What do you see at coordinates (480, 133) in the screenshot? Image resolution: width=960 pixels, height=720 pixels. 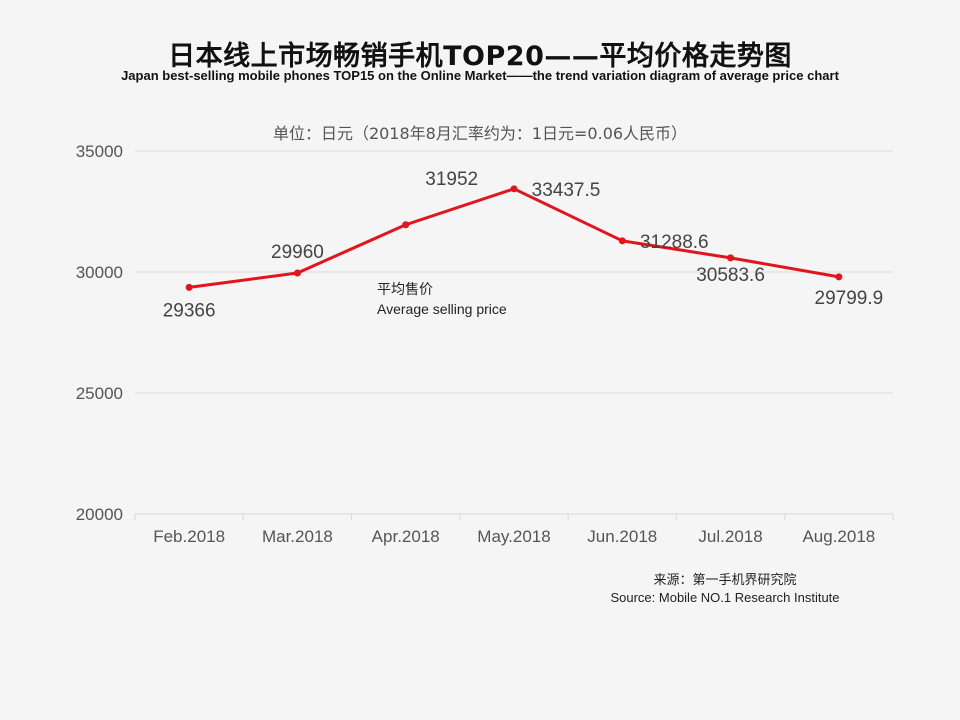 I see `unit-note: 单位：日元（2018年8月汇率约为：1日元=0.06人民币）` at bounding box center [480, 133].